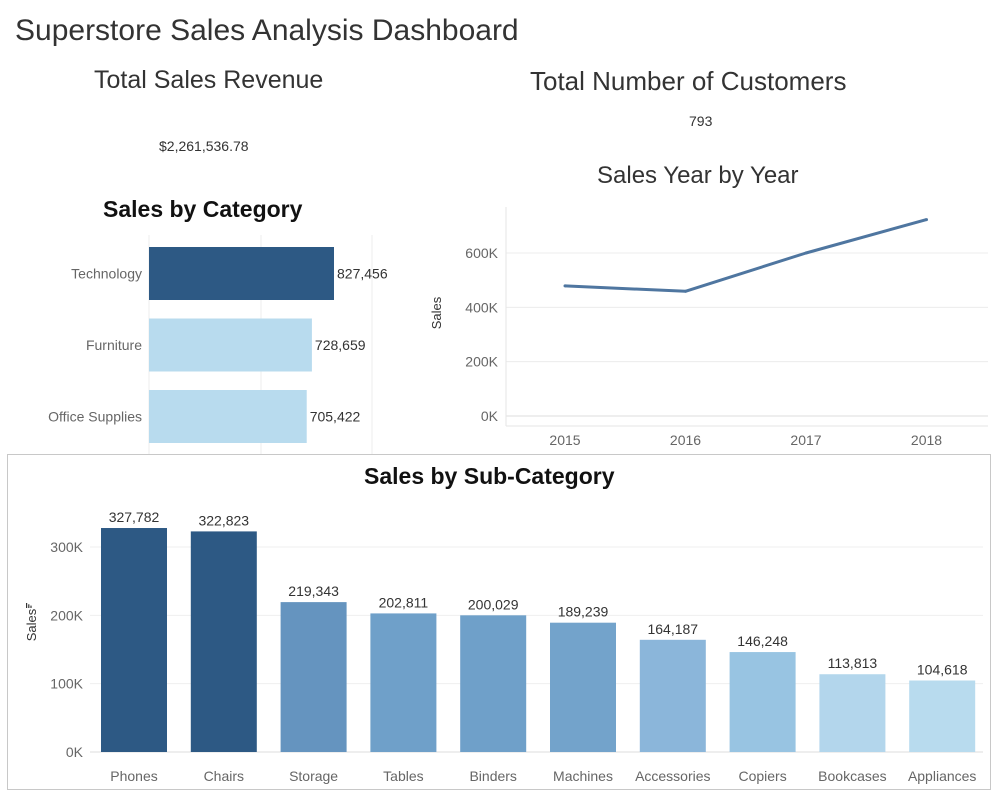 This screenshot has width=993, height=792. Describe the element at coordinates (340, 345) in the screenshot. I see `category-value-label: 728,659` at that location.